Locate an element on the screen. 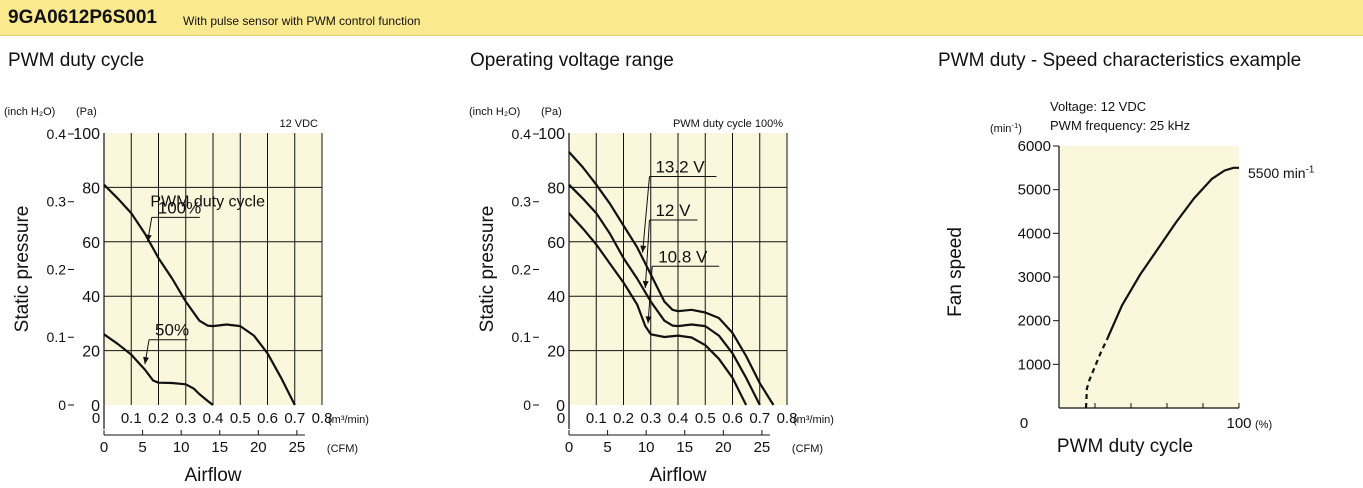 The image size is (1363, 488). chart1-y2-tick-label: 0.3 is located at coordinates (57, 202).